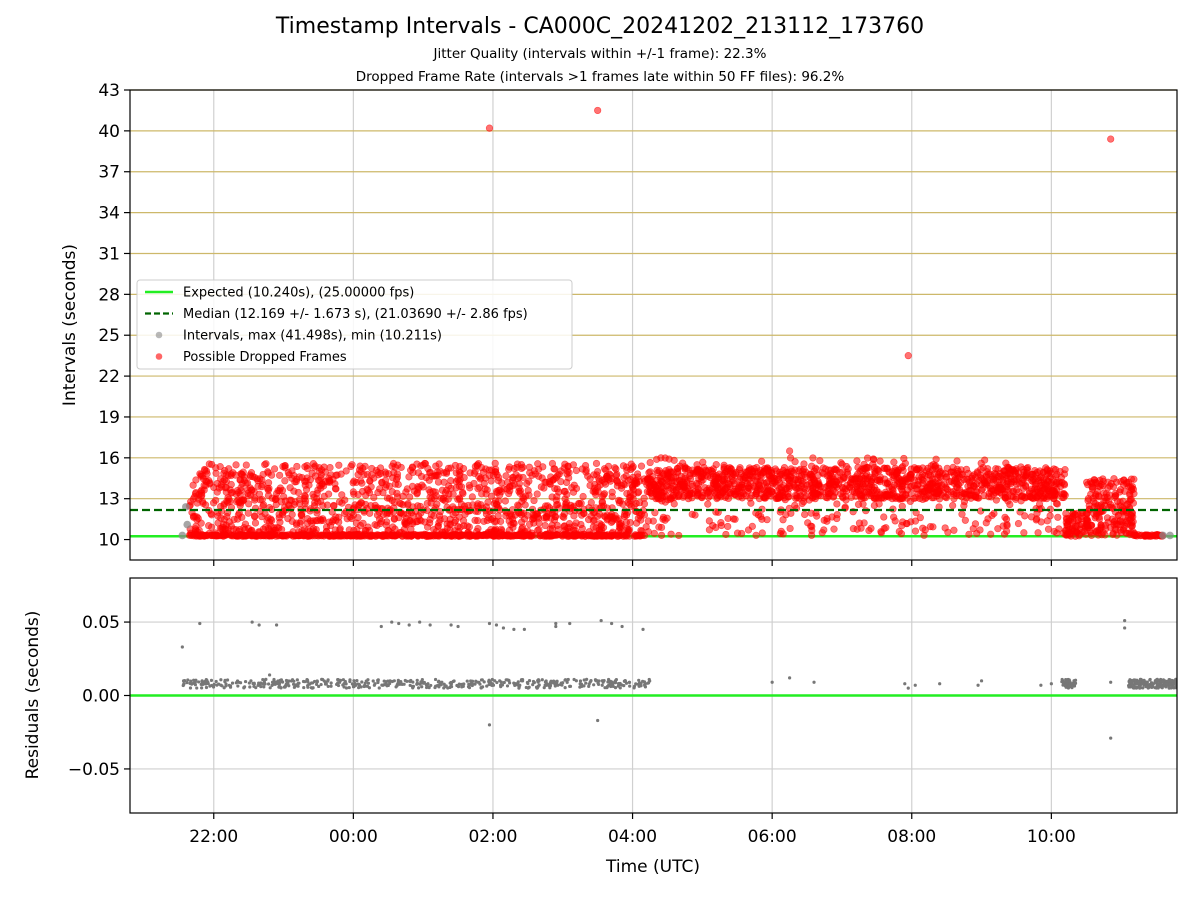 The width and height of the screenshot is (1200, 900). What do you see at coordinates (492, 837) in the screenshot?
I see `x-tick-label: 02:00` at bounding box center [492, 837].